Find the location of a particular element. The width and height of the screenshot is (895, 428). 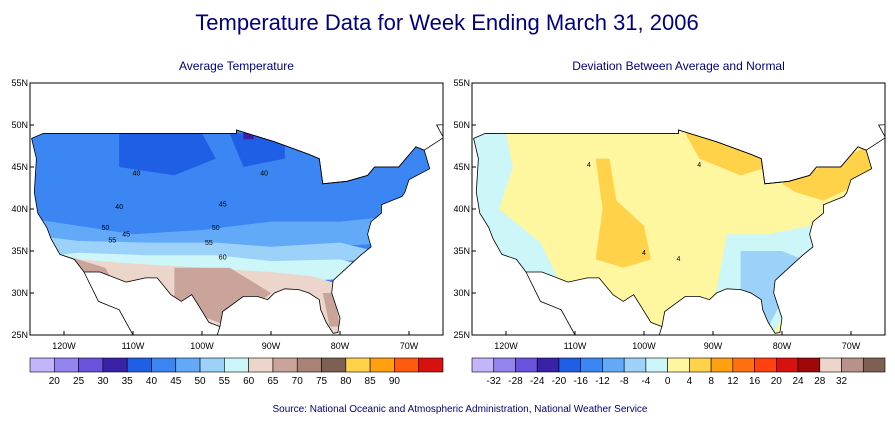

legend-label: 30 is located at coordinates (103, 381).